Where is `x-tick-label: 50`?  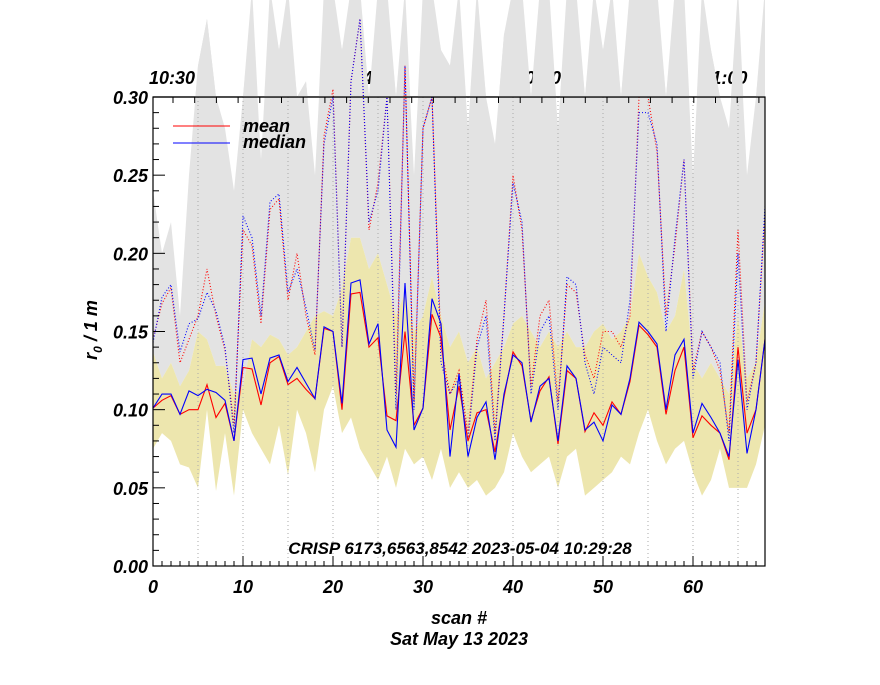 x-tick-label: 50 is located at coordinates (603, 587).